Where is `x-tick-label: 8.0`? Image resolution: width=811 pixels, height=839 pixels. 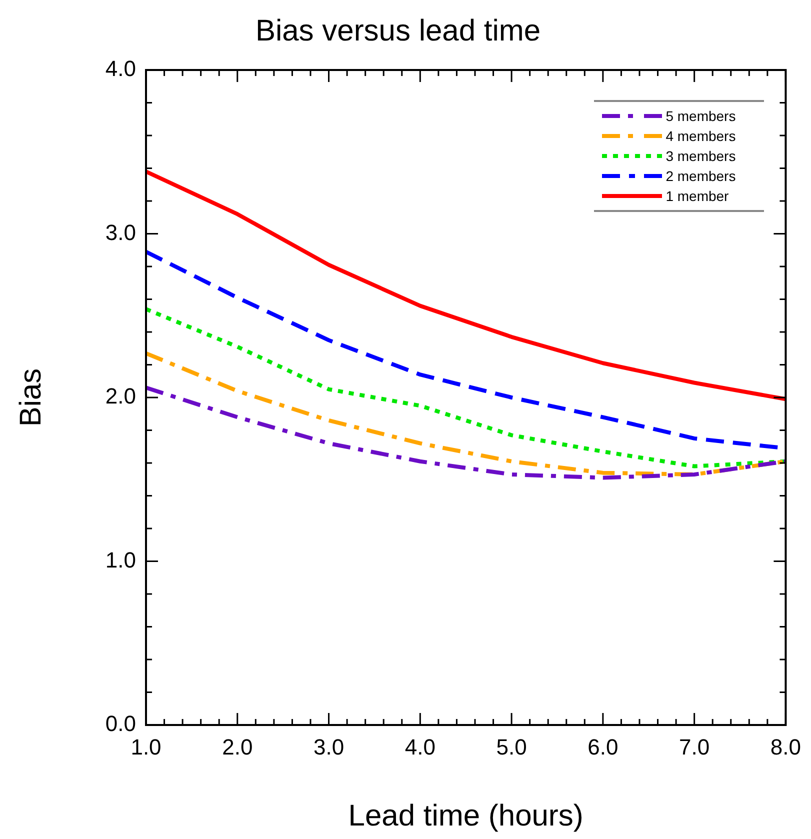
x-tick-label: 8.0 is located at coordinates (786, 747).